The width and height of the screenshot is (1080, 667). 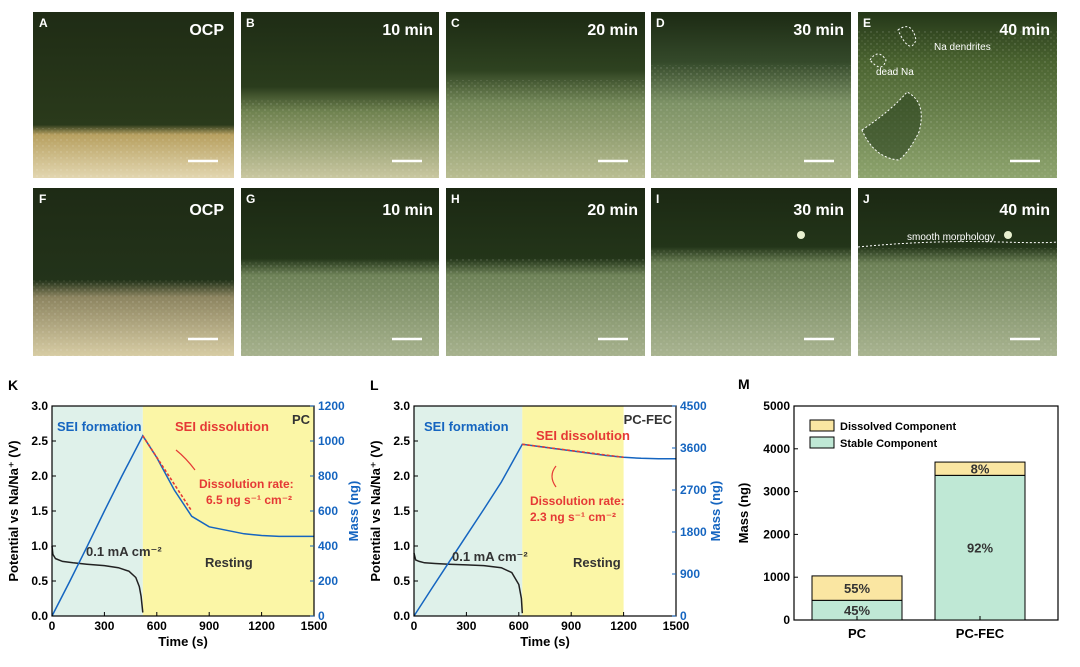 What do you see at coordinates (407, 30) in the screenshot?
I see `time-label-B: 10 min` at bounding box center [407, 30].